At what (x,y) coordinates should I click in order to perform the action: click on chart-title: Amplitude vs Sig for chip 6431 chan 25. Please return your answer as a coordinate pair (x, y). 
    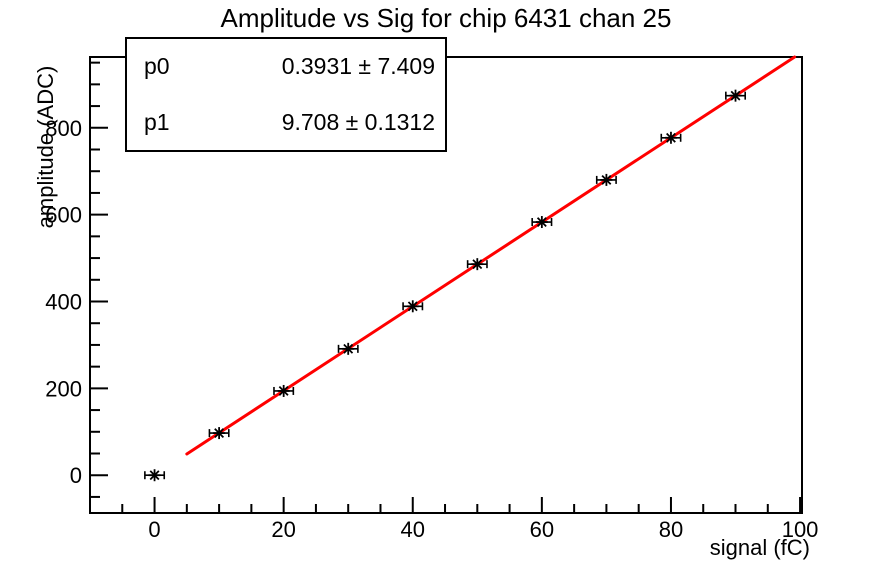
    Looking at the image, I should click on (446, 18).